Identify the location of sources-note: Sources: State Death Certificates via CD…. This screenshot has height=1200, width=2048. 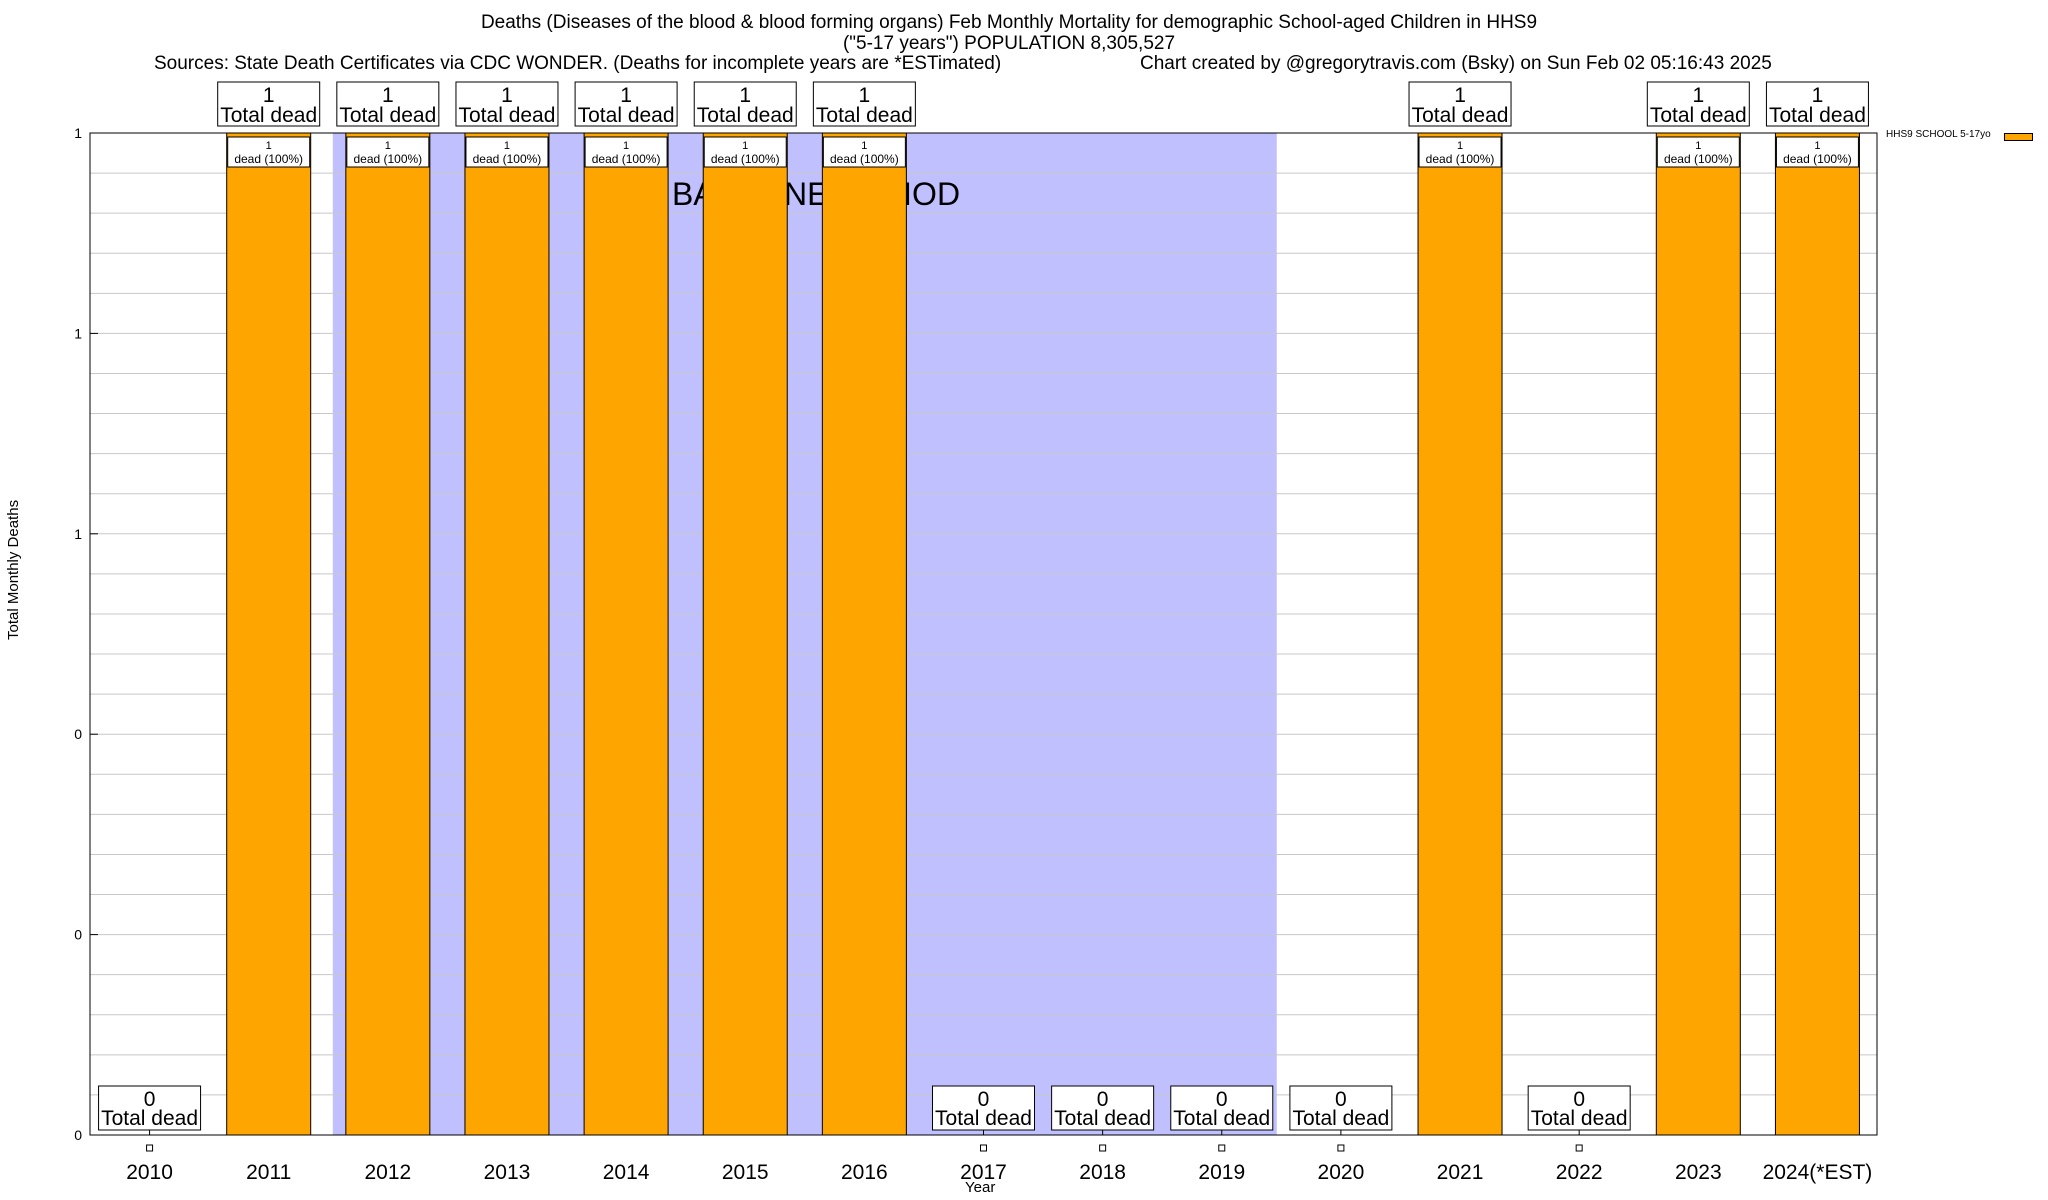
(578, 63).